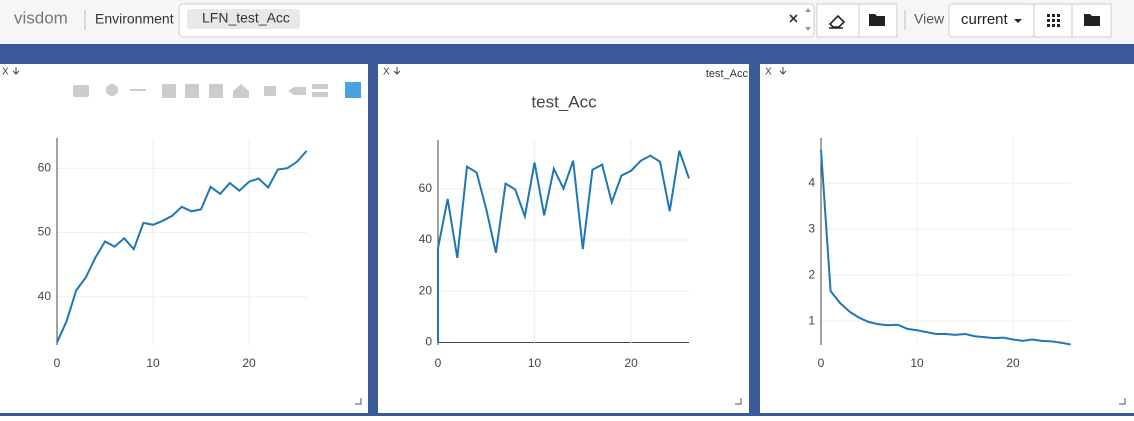  Describe the element at coordinates (41, 17) in the screenshot. I see `brand: visdom` at that location.